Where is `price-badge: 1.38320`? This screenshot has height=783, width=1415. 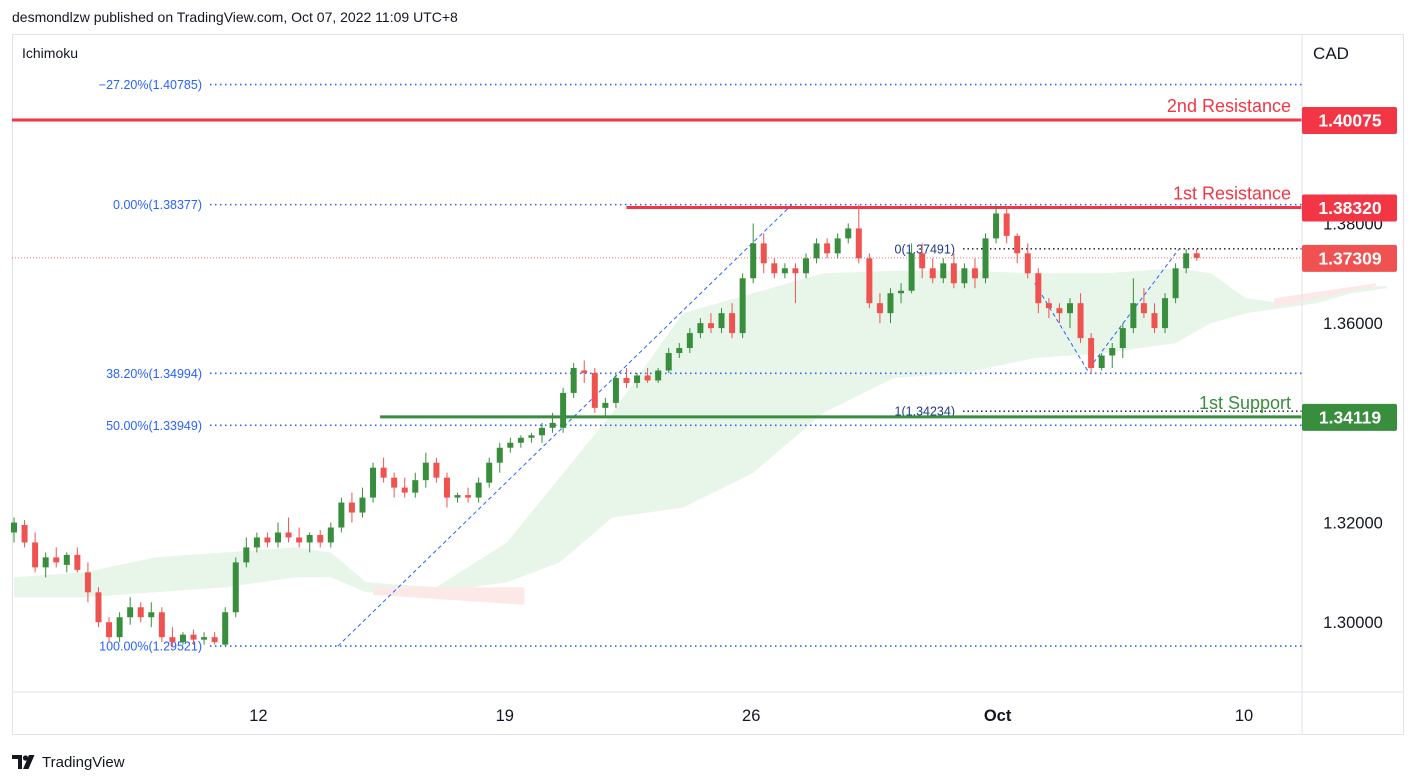 price-badge: 1.38320 is located at coordinates (1349, 208).